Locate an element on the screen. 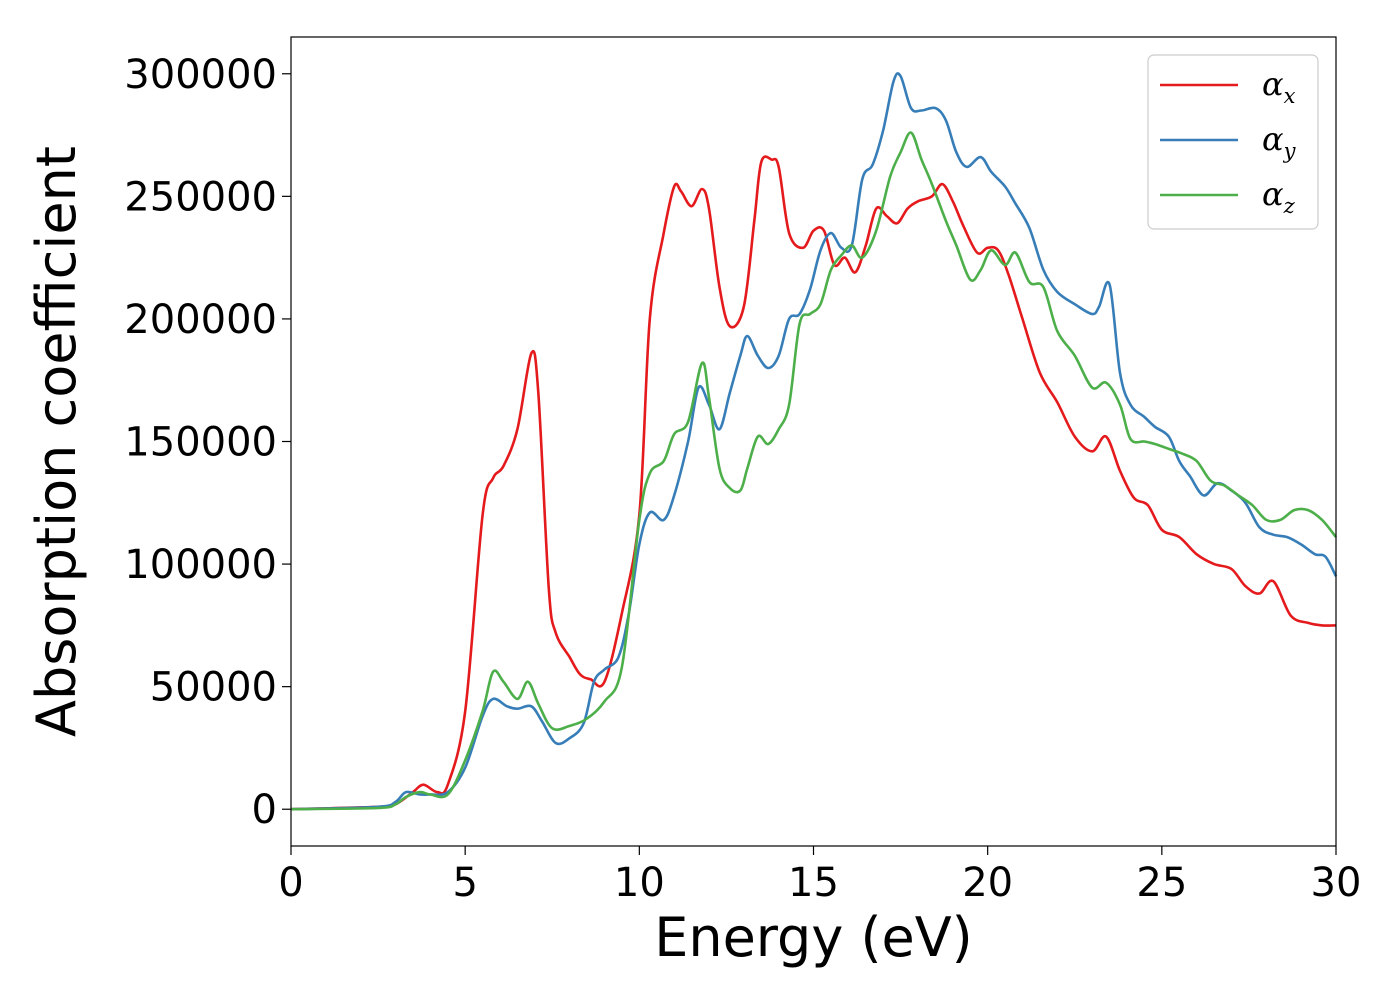 The image size is (1400, 1000). y-axis-label: Absorption coefficient is located at coordinates (56, 441).